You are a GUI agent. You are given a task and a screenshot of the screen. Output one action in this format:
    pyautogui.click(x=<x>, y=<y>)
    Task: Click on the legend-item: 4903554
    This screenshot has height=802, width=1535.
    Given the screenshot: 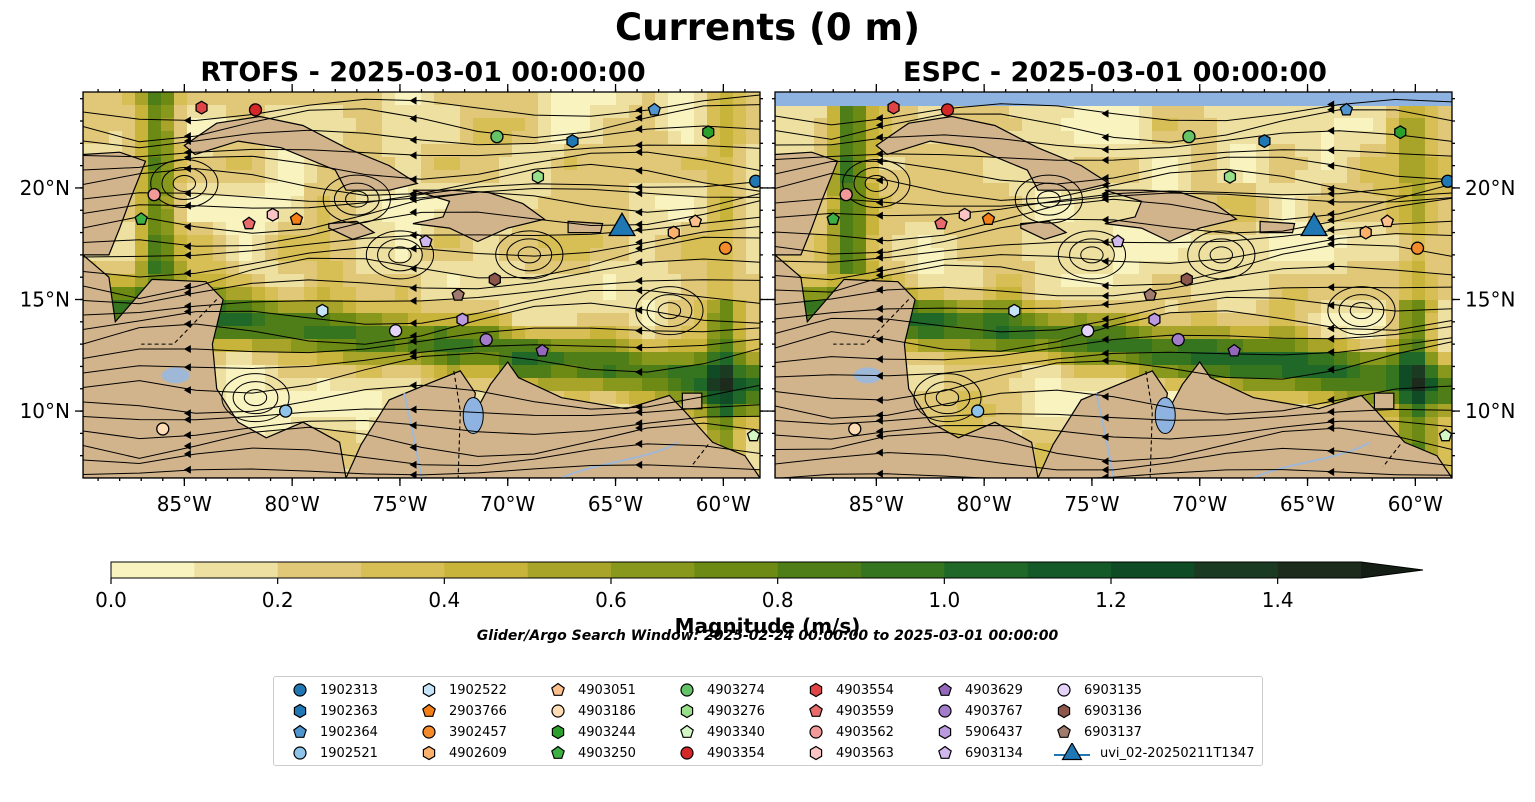 What is the action you would take?
    pyautogui.click(x=849, y=690)
    